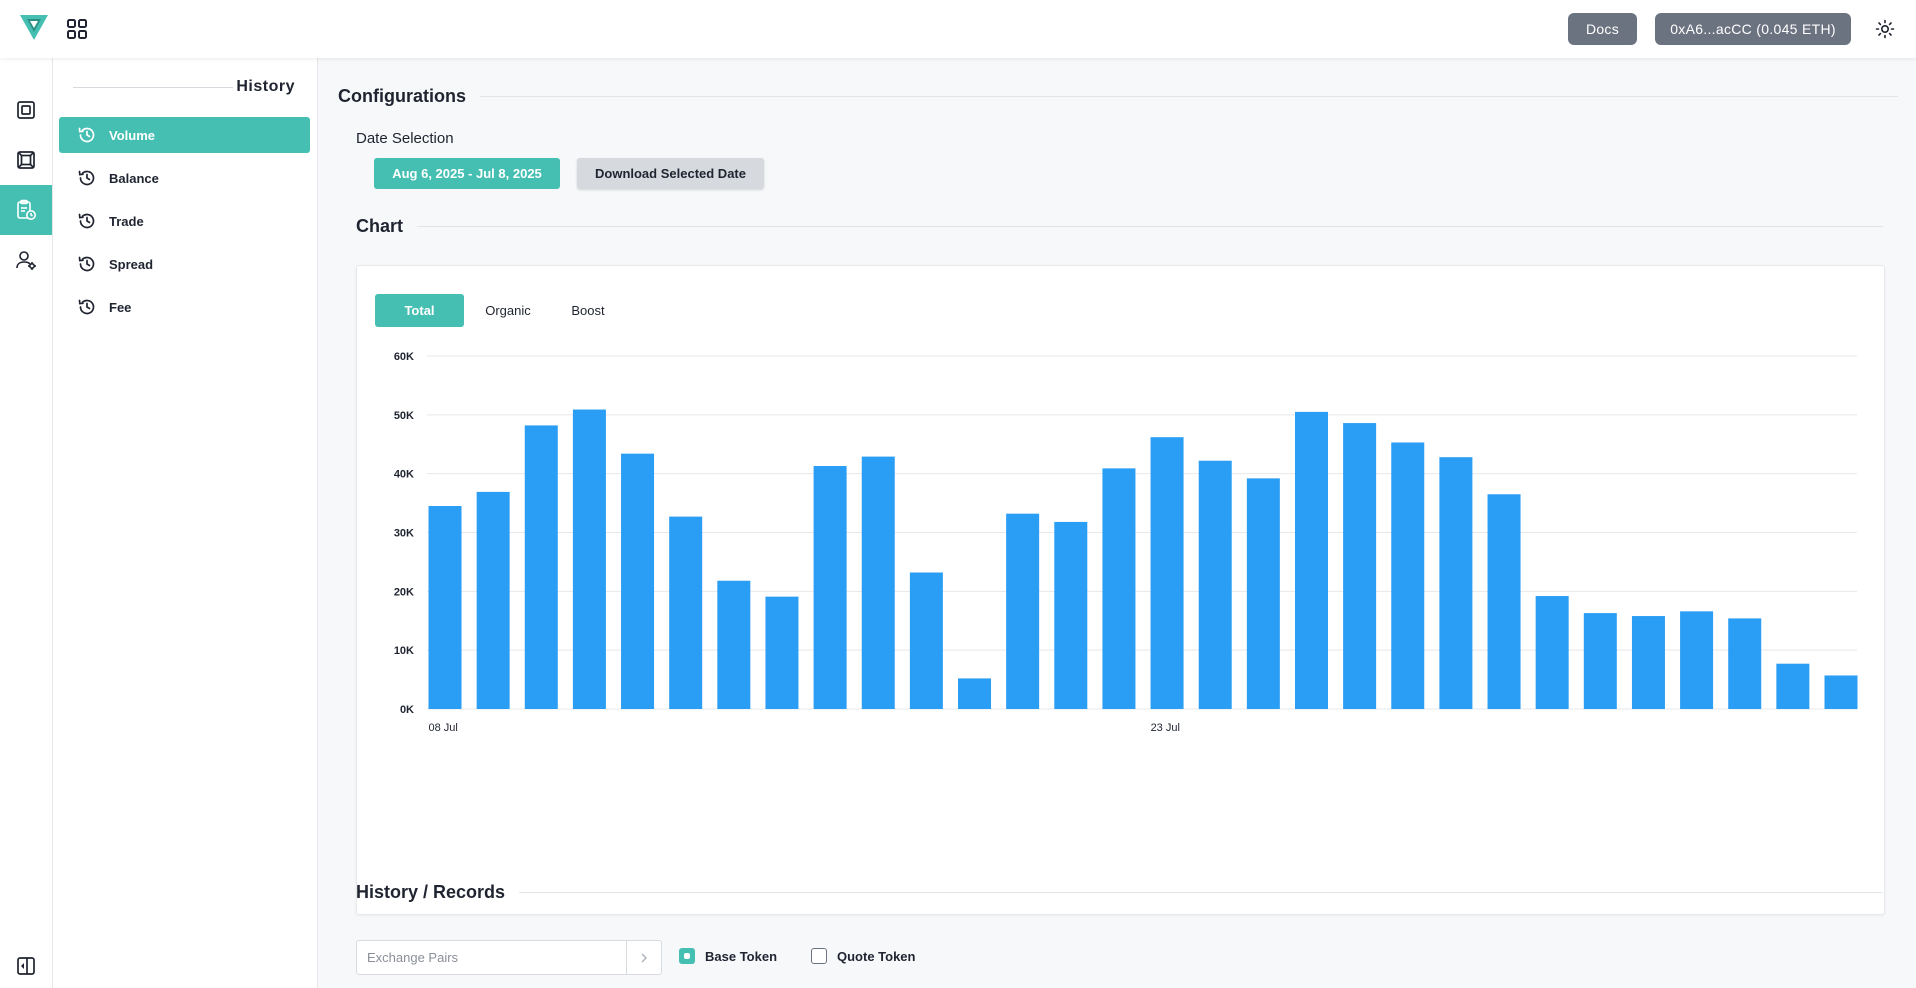 Image resolution: width=1916 pixels, height=988 pixels. What do you see at coordinates (687, 956) in the screenshot?
I see `checkbox-checked-icon` at bounding box center [687, 956].